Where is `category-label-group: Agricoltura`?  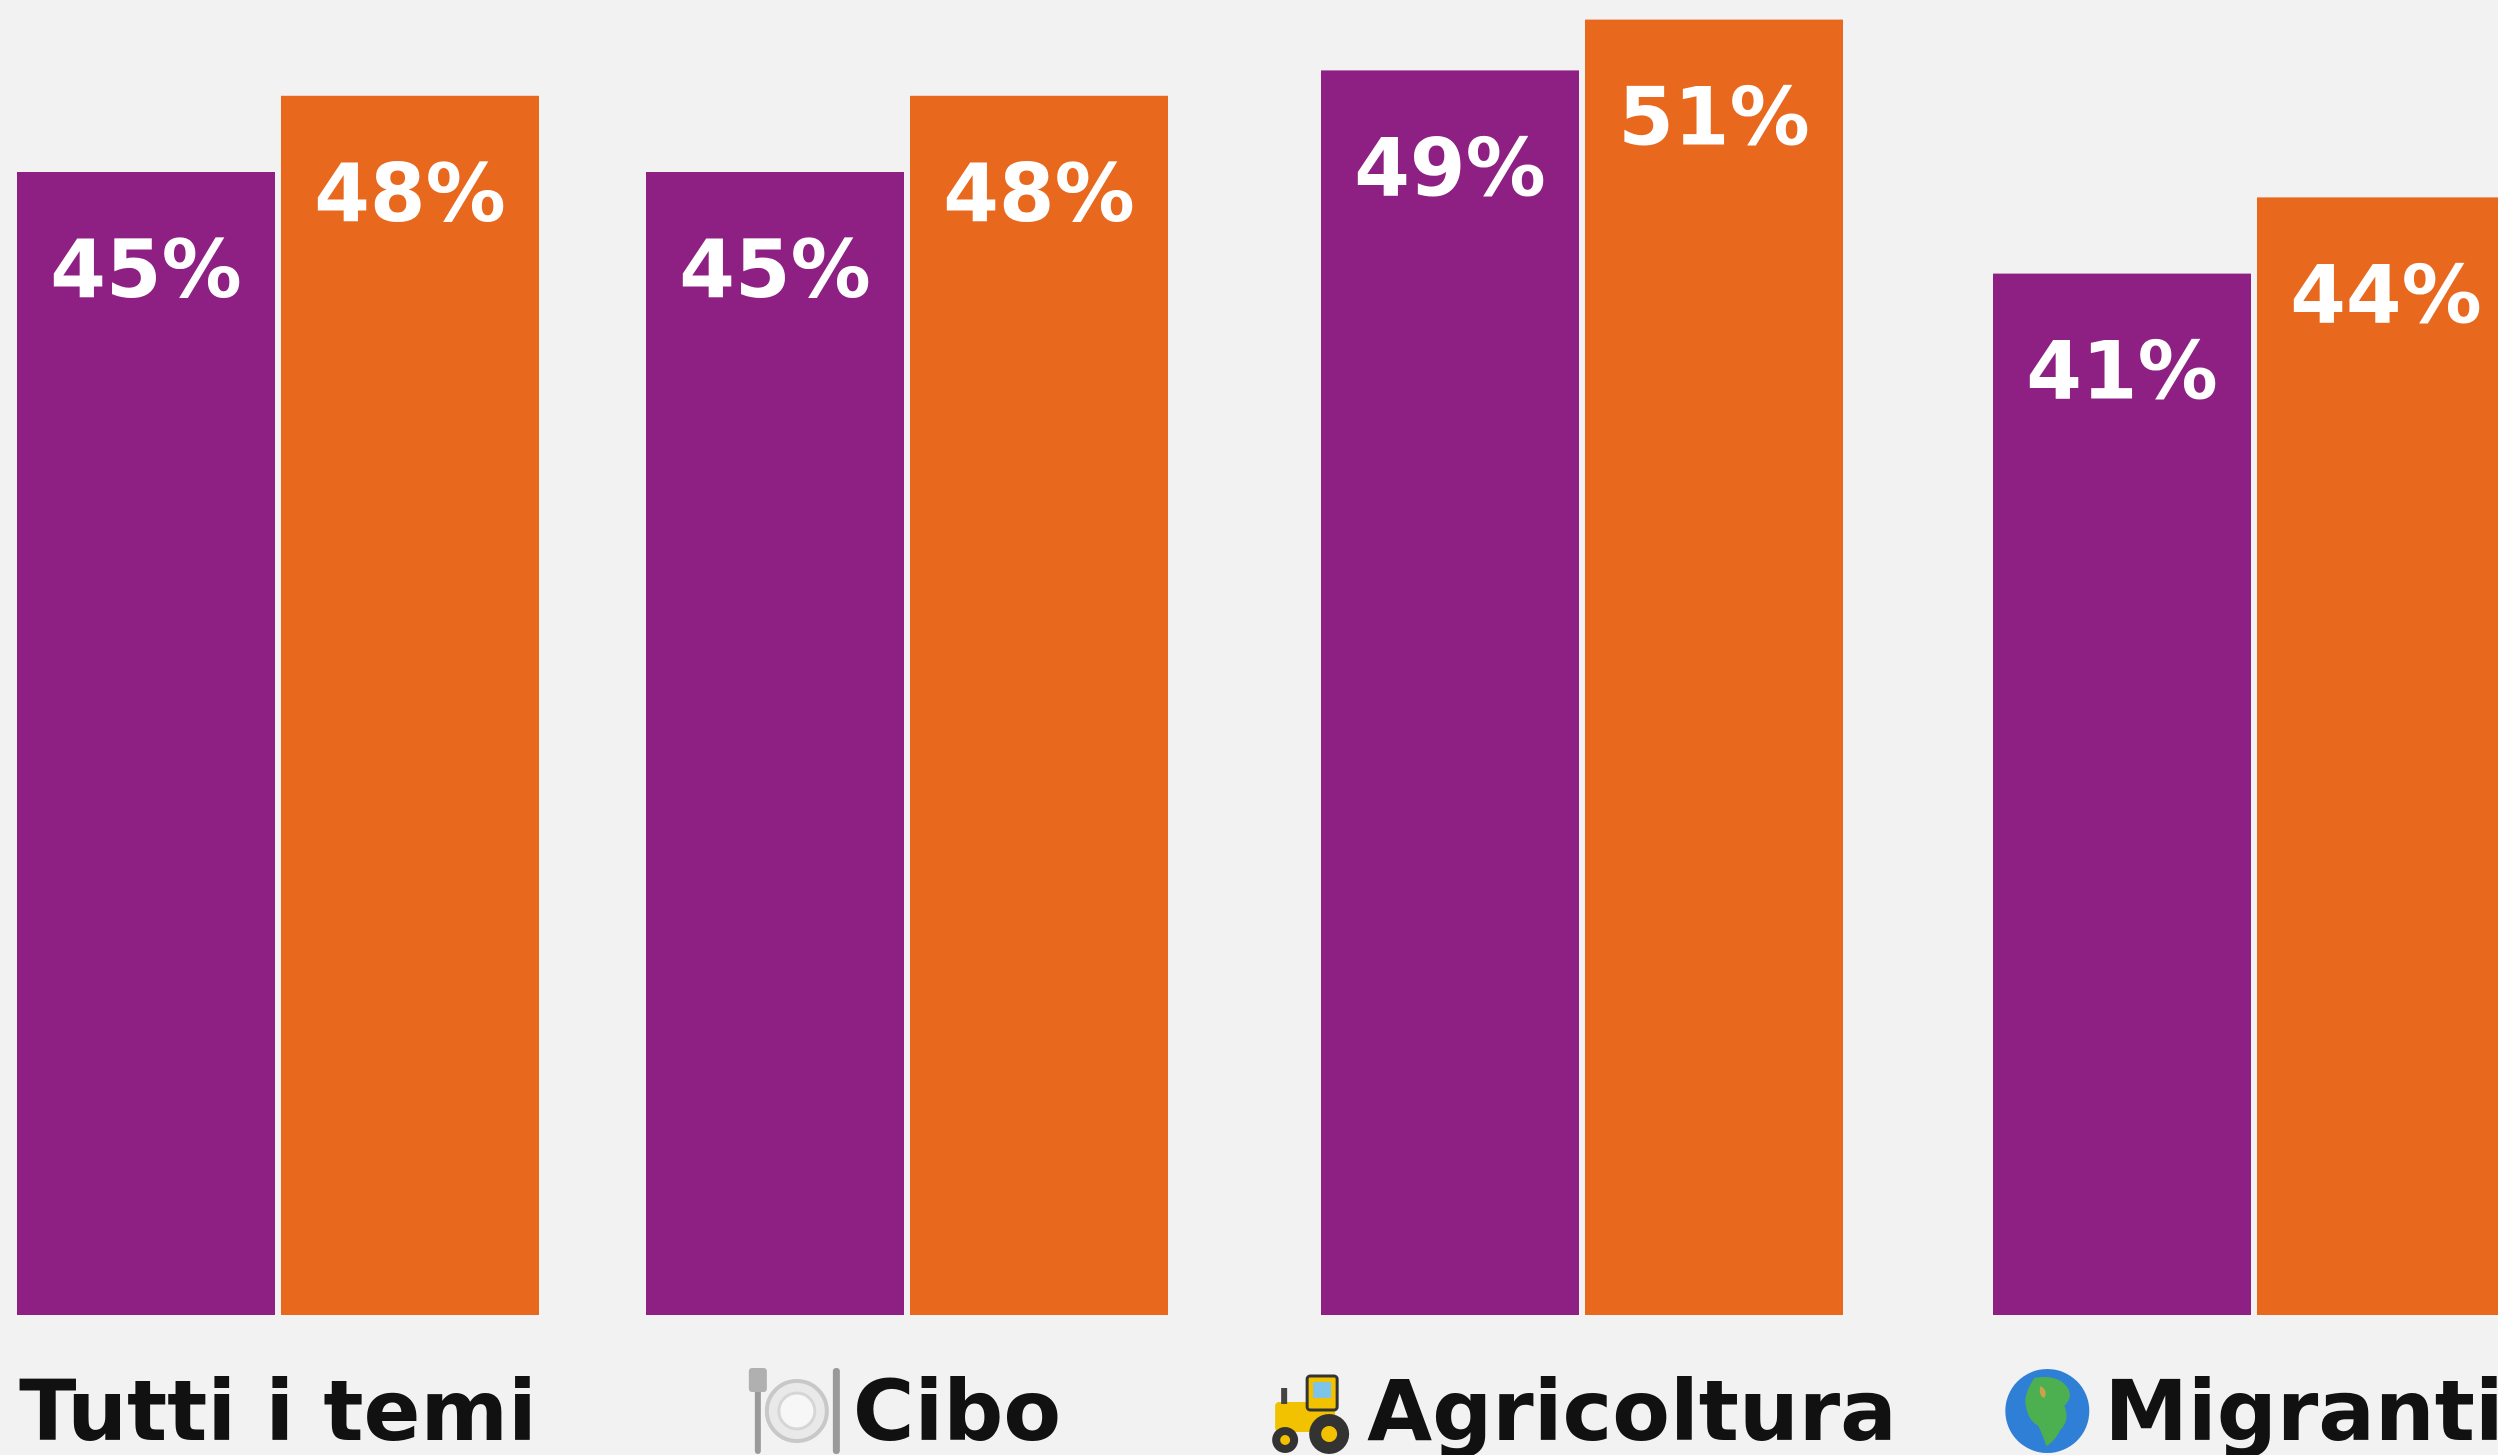 category-label-group: Agricoltura is located at coordinates (1584, 1408).